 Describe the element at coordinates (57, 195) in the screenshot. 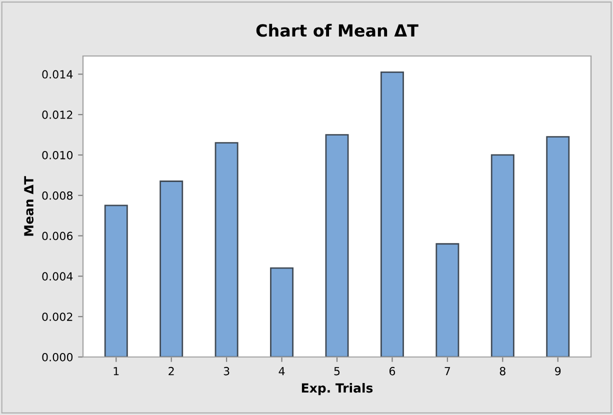

I see `y-tick-label: 0.008` at that location.